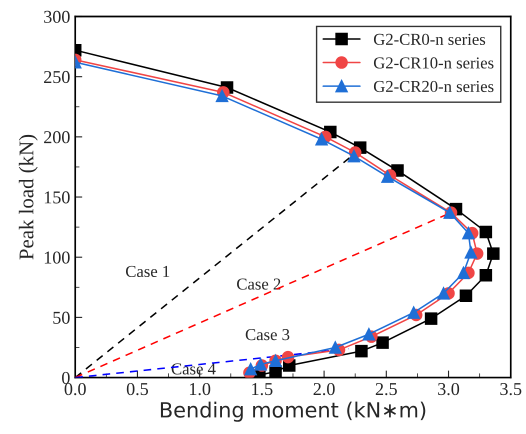  What do you see at coordinates (194, 369) in the screenshot?
I see `annotation: Case 4` at bounding box center [194, 369].